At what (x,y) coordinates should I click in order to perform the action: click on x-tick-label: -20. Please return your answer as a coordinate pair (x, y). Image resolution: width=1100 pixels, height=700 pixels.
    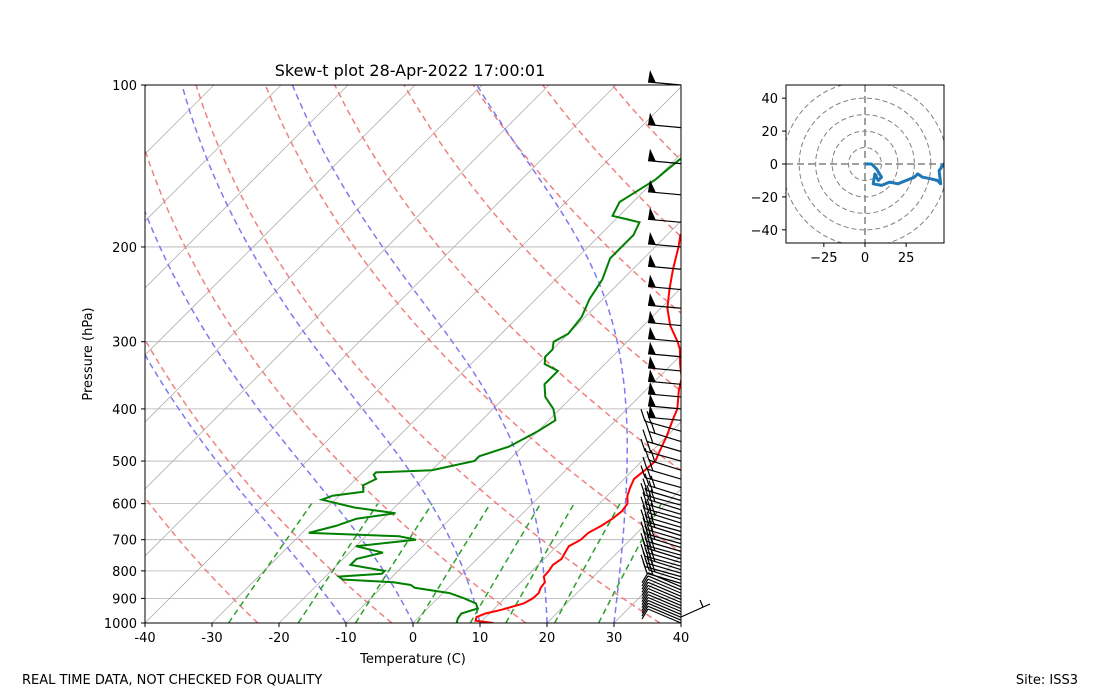
    Looking at the image, I should click on (278, 638).